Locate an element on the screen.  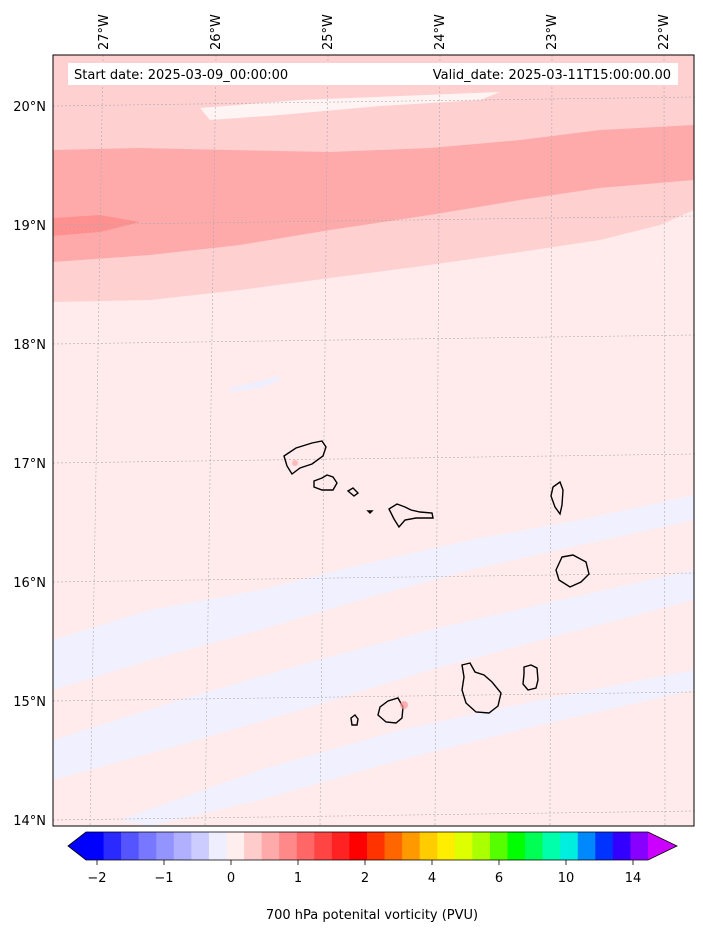
lon-label-23w: 23°W is located at coordinates (552, 32).